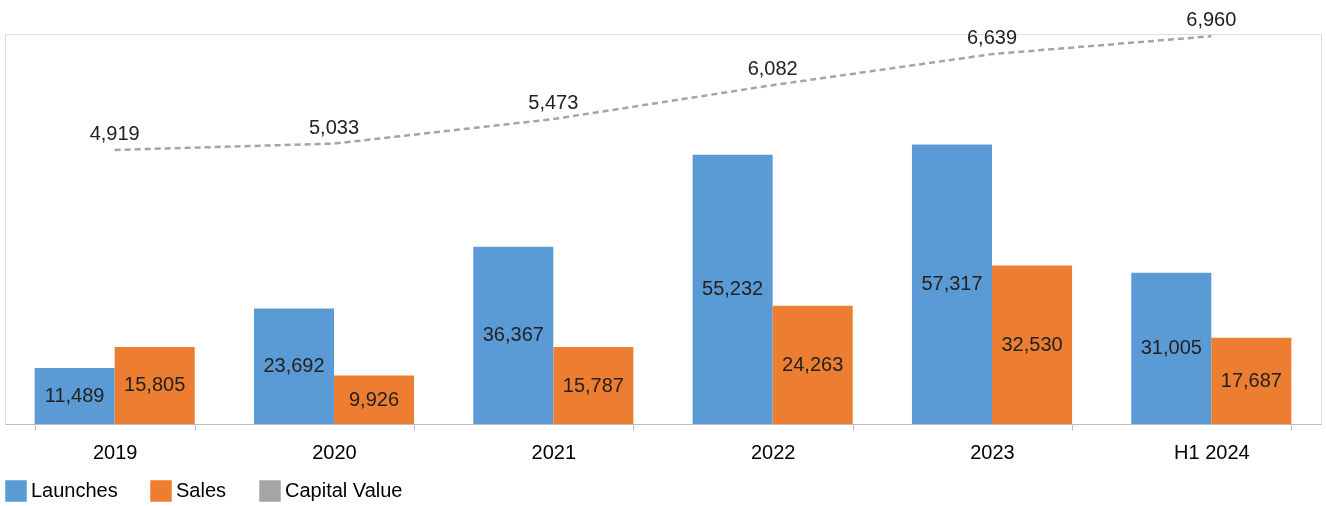 This screenshot has width=1326, height=506. Describe the element at coordinates (1211, 19) in the screenshot. I see `data-label: 6,960` at that location.